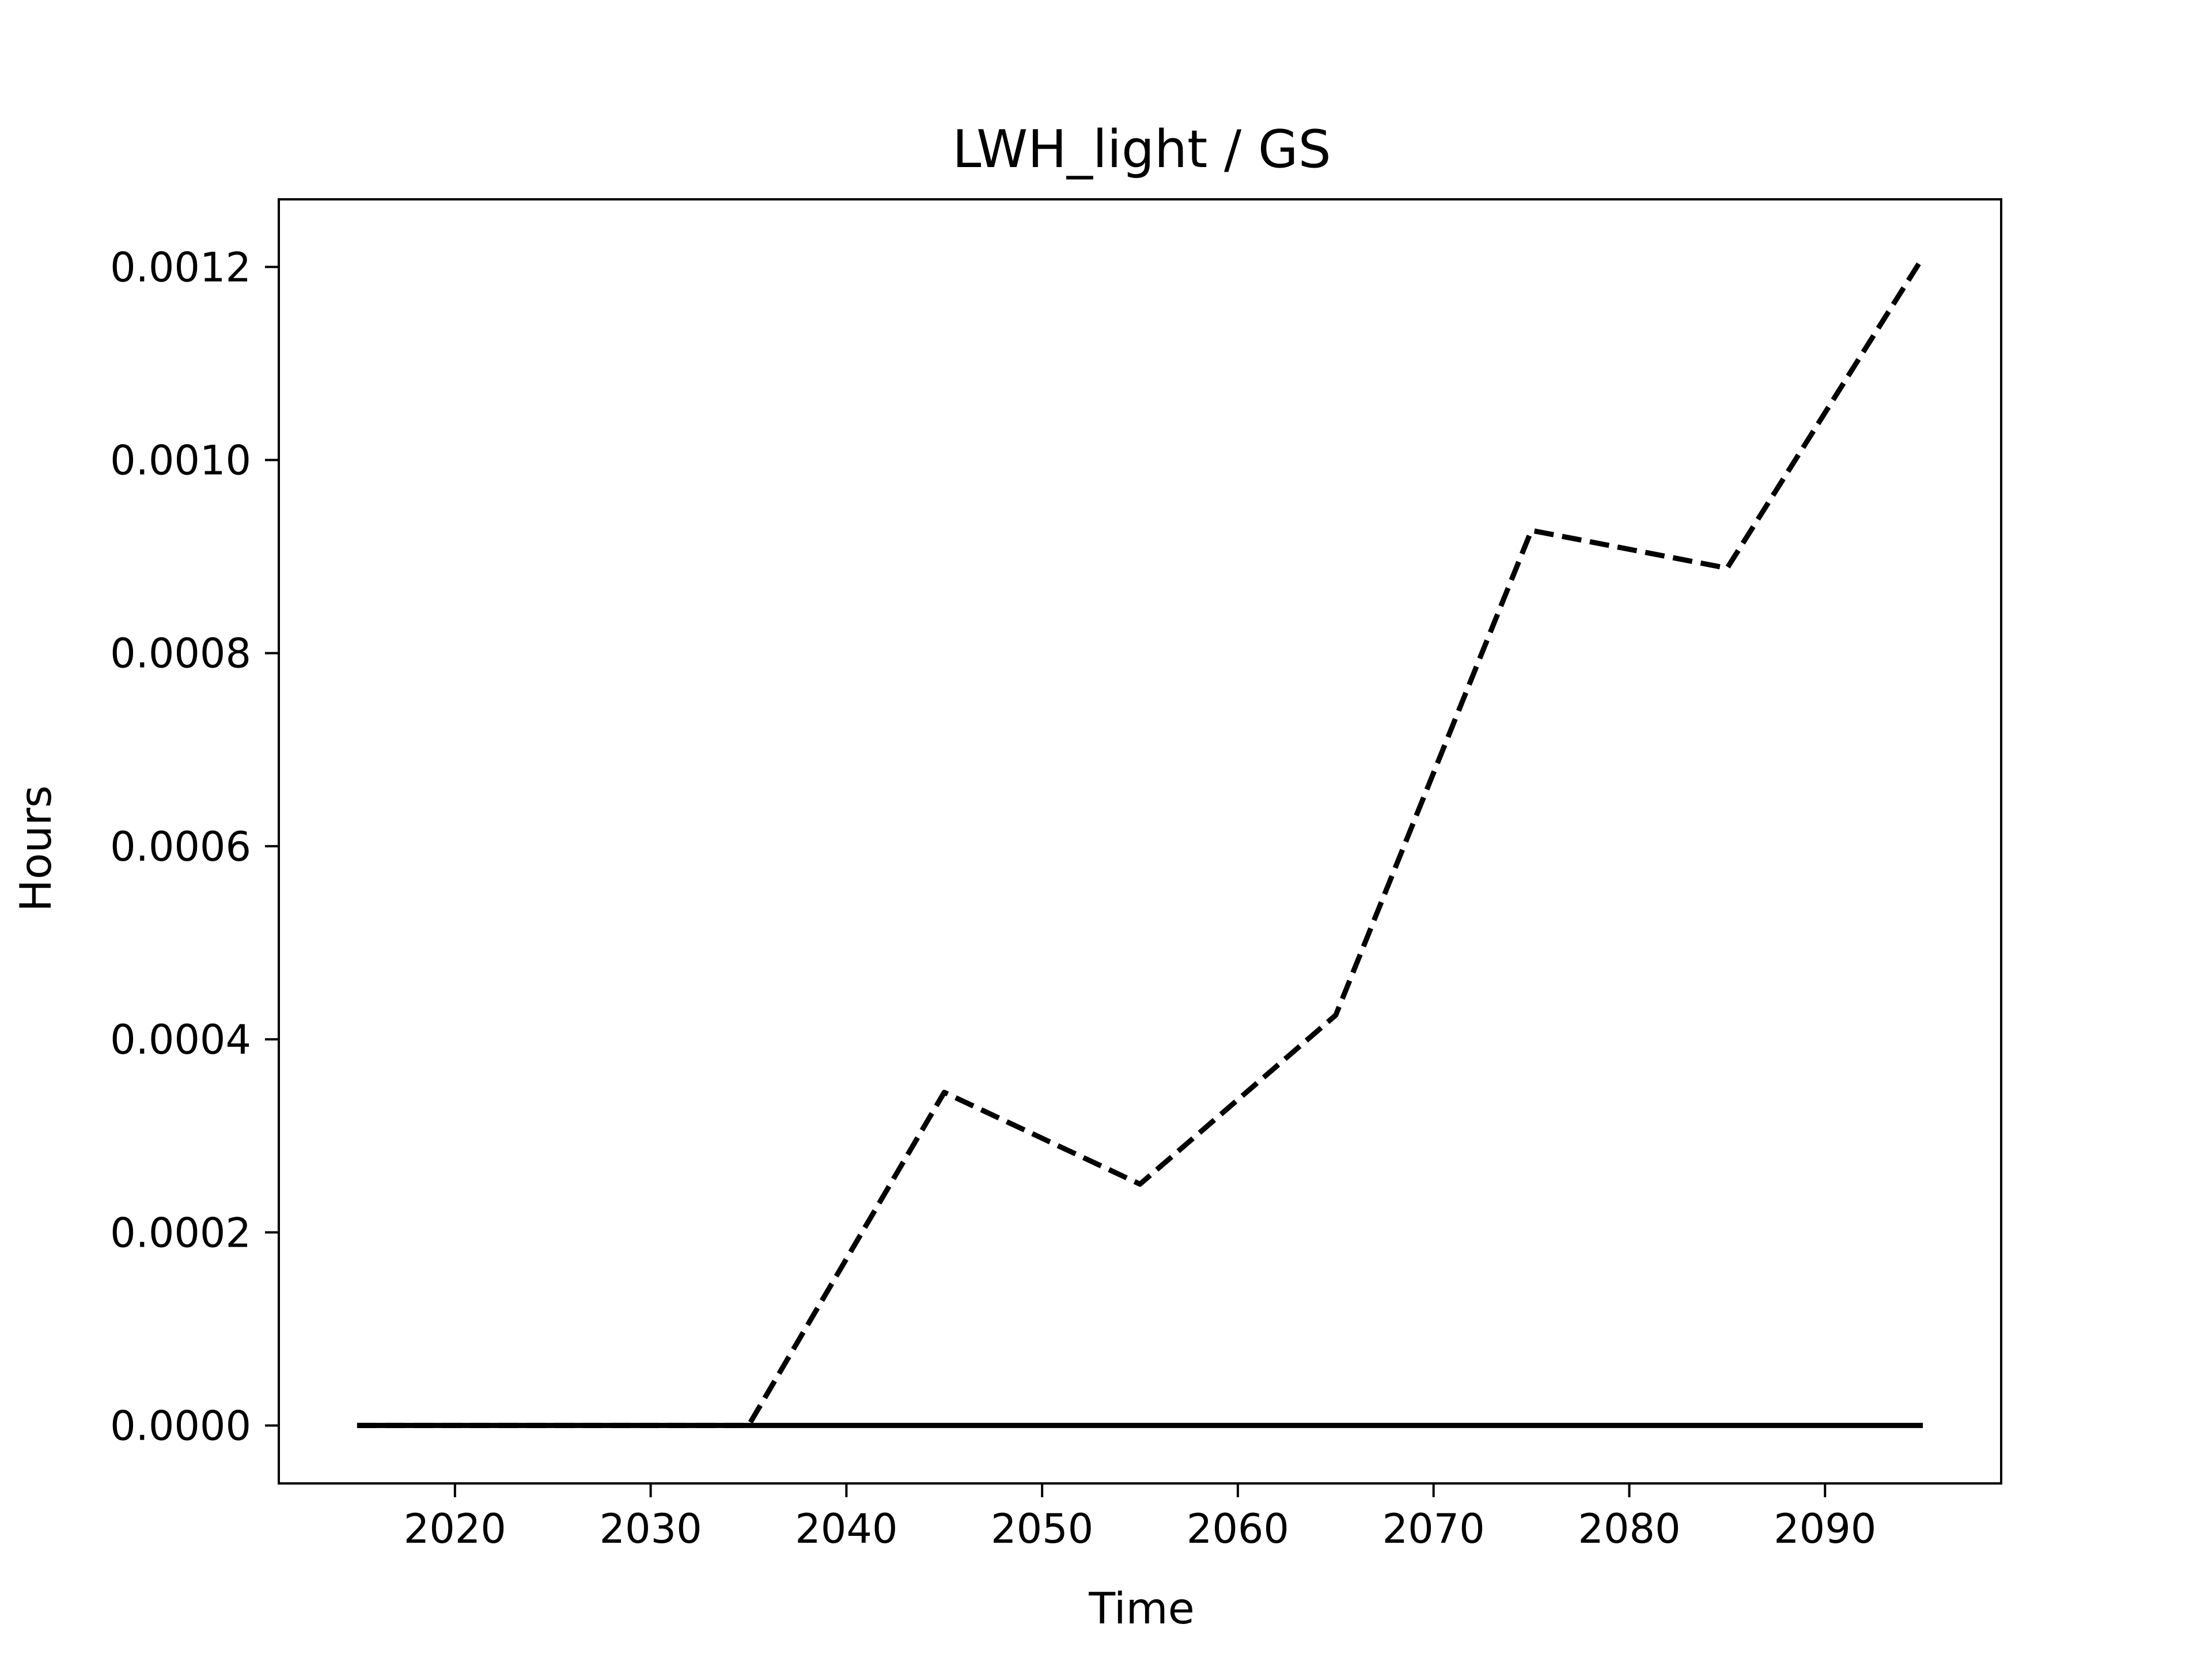 The height and width of the screenshot is (1662, 2212). What do you see at coordinates (1141, 150) in the screenshot?
I see `chart-title: LWH_light / GS` at bounding box center [1141, 150].